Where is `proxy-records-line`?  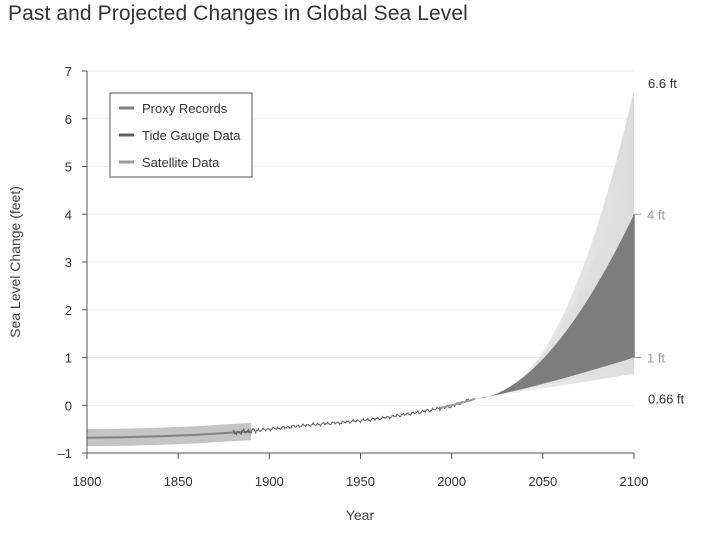
proxy-records-line is located at coordinates (169, 434).